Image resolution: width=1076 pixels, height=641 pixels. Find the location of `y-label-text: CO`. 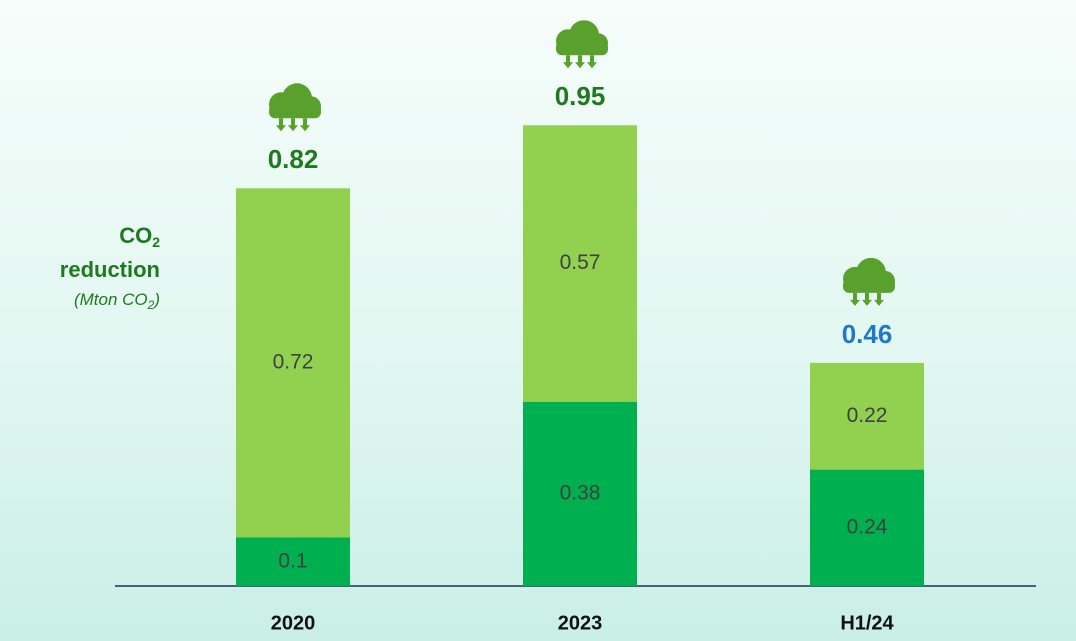

y-label-text: CO is located at coordinates (135, 235).